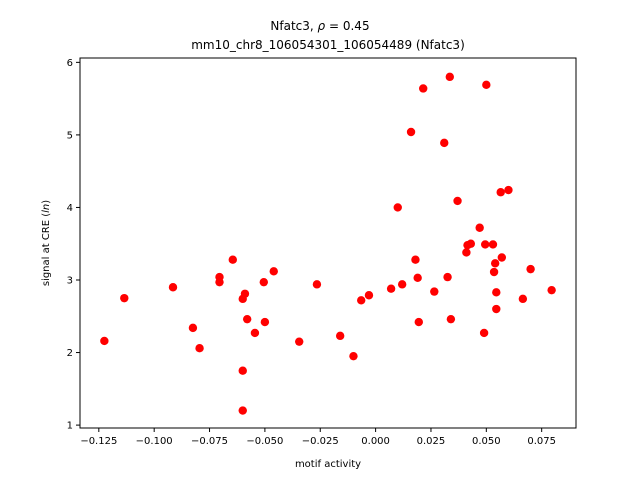 The height and width of the screenshot is (484, 640). Describe the element at coordinates (209, 441) in the screenshot. I see `x-tick-label: −0.075` at that location.